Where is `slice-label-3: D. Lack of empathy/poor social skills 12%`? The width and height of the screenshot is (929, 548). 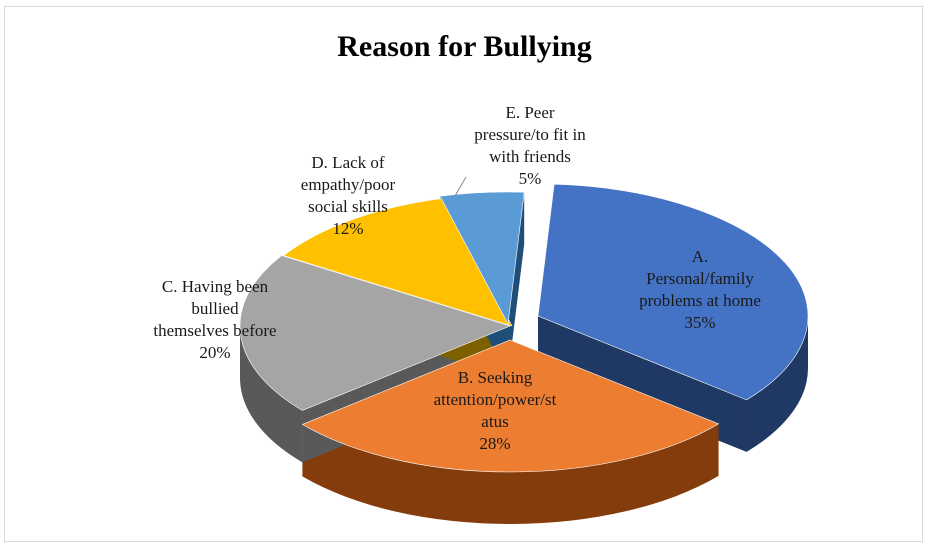 slice-label-3: D. Lack of empathy/poor social skills 12% is located at coordinates (348, 195).